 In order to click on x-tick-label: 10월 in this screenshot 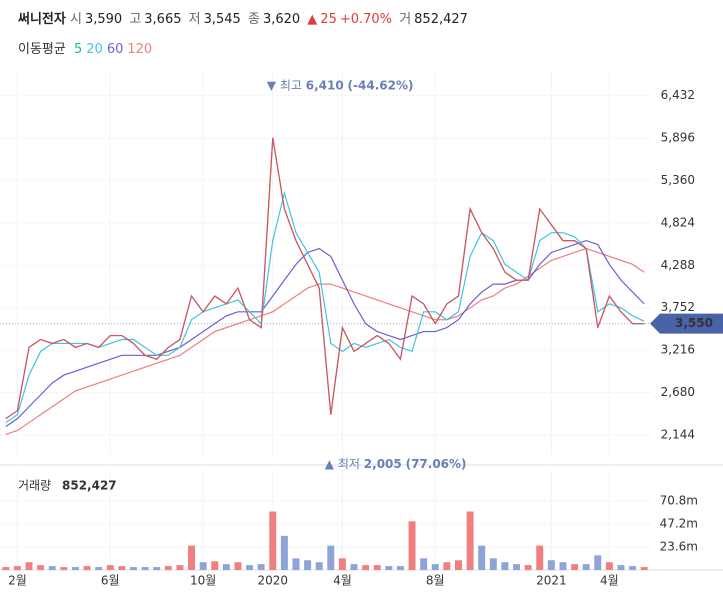, I will do `click(203, 581)`.